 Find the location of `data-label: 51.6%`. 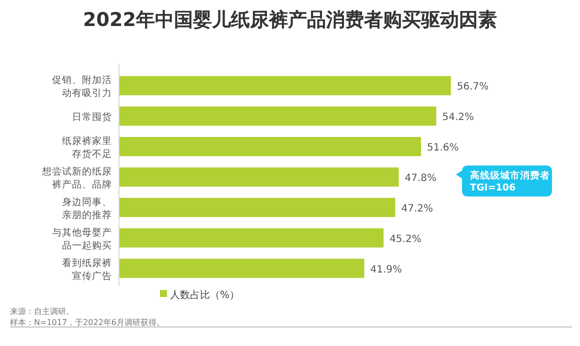

data-label: 51.6% is located at coordinates (443, 148).